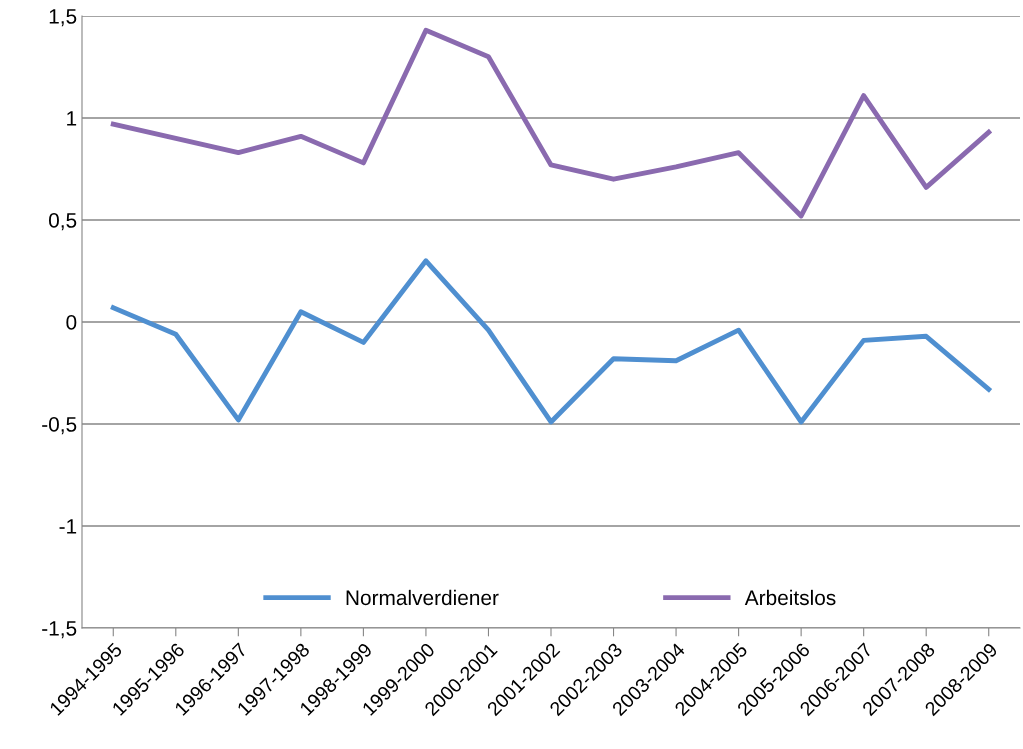  What do you see at coordinates (59, 630) in the screenshot?
I see `y-tick-label: -1,5` at bounding box center [59, 630].